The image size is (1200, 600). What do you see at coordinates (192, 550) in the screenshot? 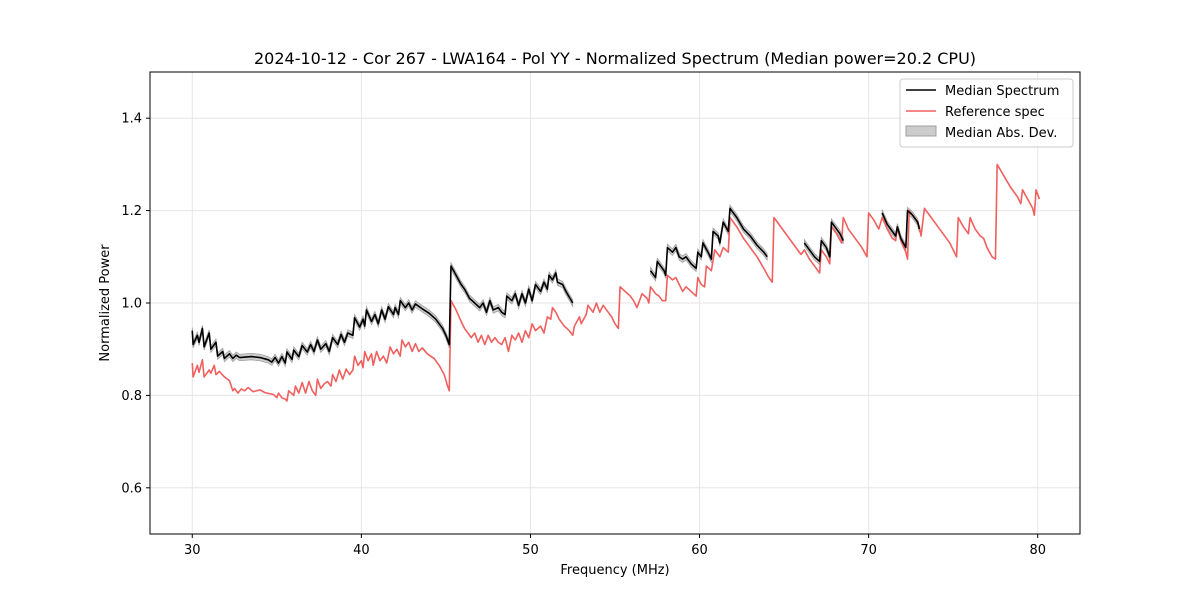
I see `x-tick-label: 30` at bounding box center [192, 550].